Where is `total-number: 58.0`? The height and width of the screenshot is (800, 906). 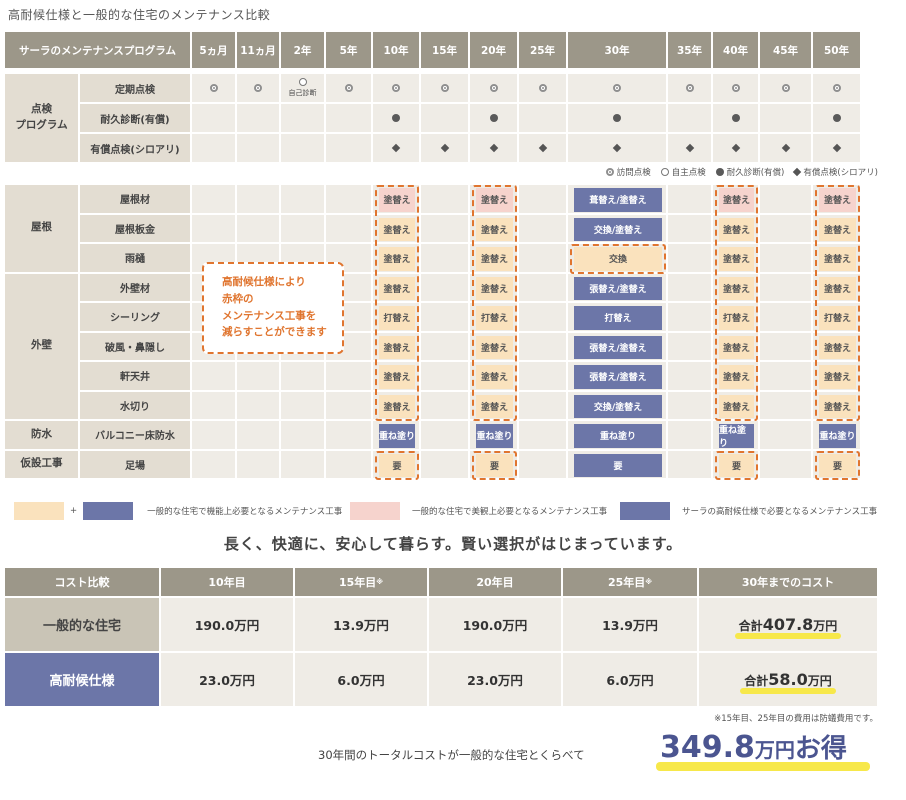
total-number: 58.0 is located at coordinates (788, 679).